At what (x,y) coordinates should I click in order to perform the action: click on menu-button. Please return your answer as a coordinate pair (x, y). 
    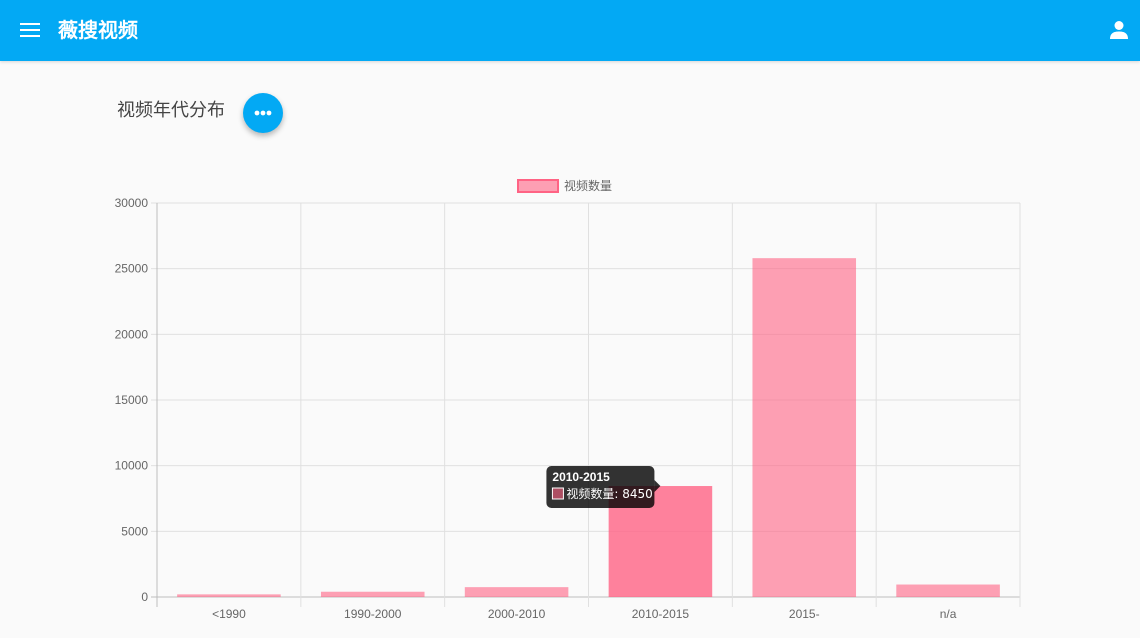
    Looking at the image, I should click on (30, 30).